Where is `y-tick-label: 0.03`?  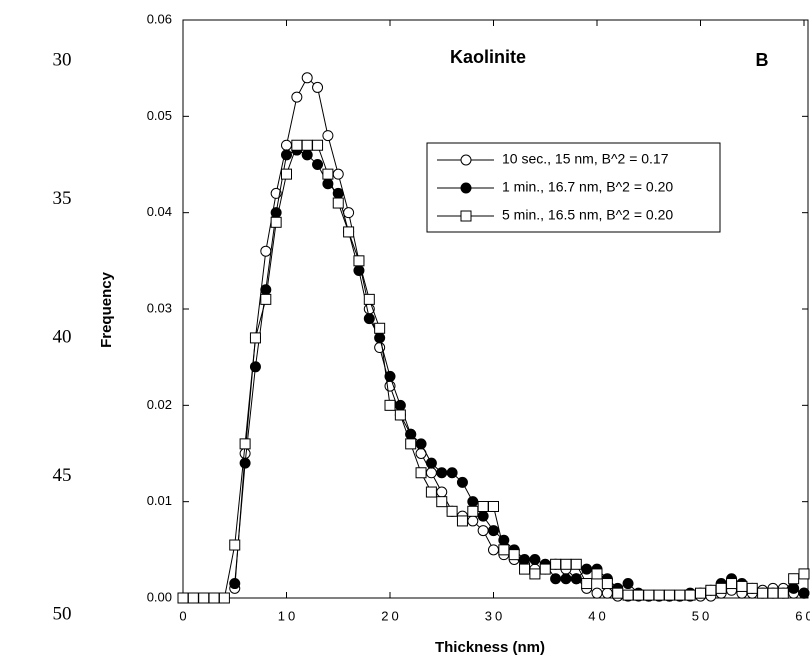 y-tick-label: 0.03 is located at coordinates (159, 307).